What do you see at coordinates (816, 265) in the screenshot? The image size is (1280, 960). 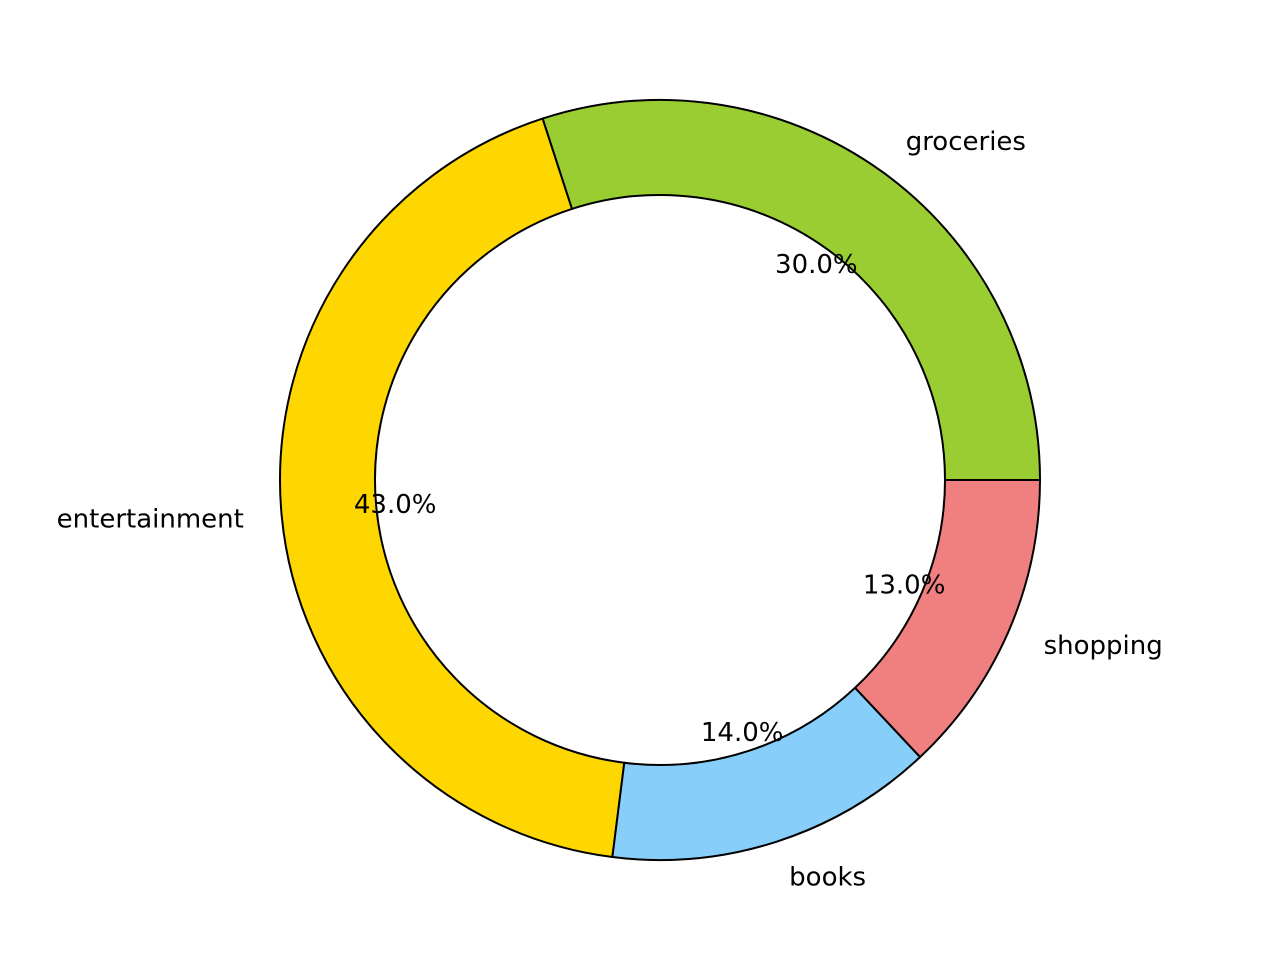 I see `percent-label-groceries: 30.0%` at bounding box center [816, 265].